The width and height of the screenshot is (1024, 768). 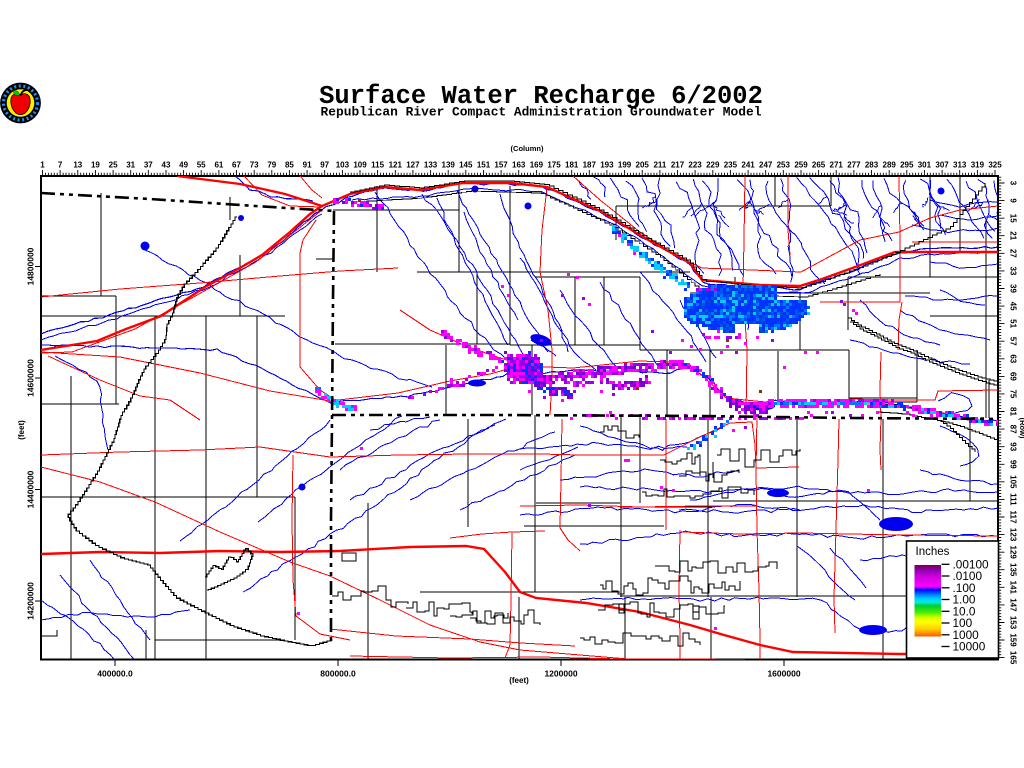 What do you see at coordinates (77, 165) in the screenshot?
I see `svg-text: 13` at bounding box center [77, 165].